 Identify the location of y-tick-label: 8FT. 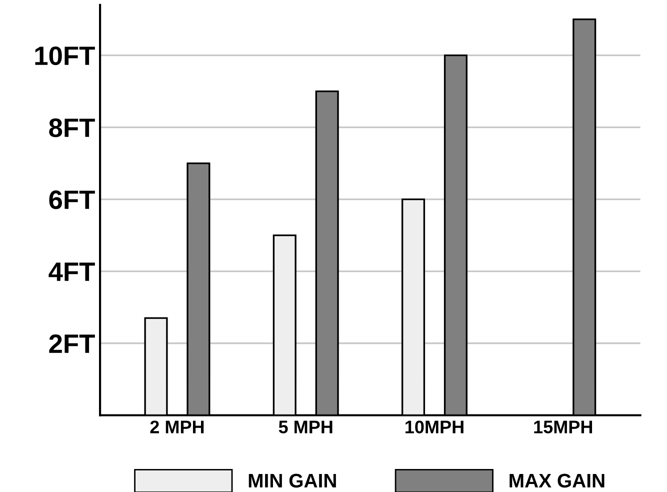
(72, 128).